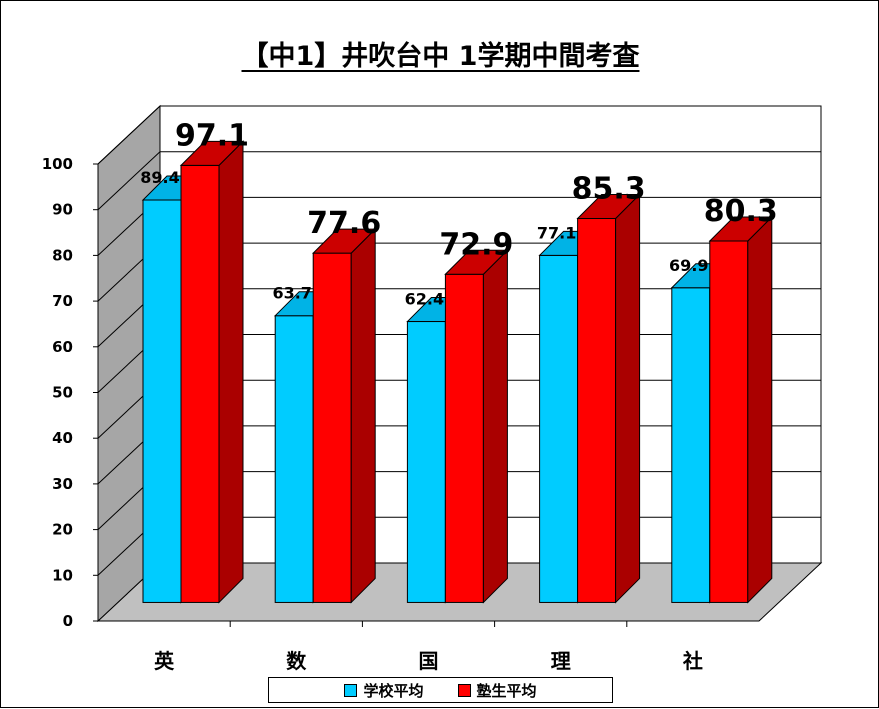  I want to click on legend-label-juku: 塾生平均, so click(506, 690).